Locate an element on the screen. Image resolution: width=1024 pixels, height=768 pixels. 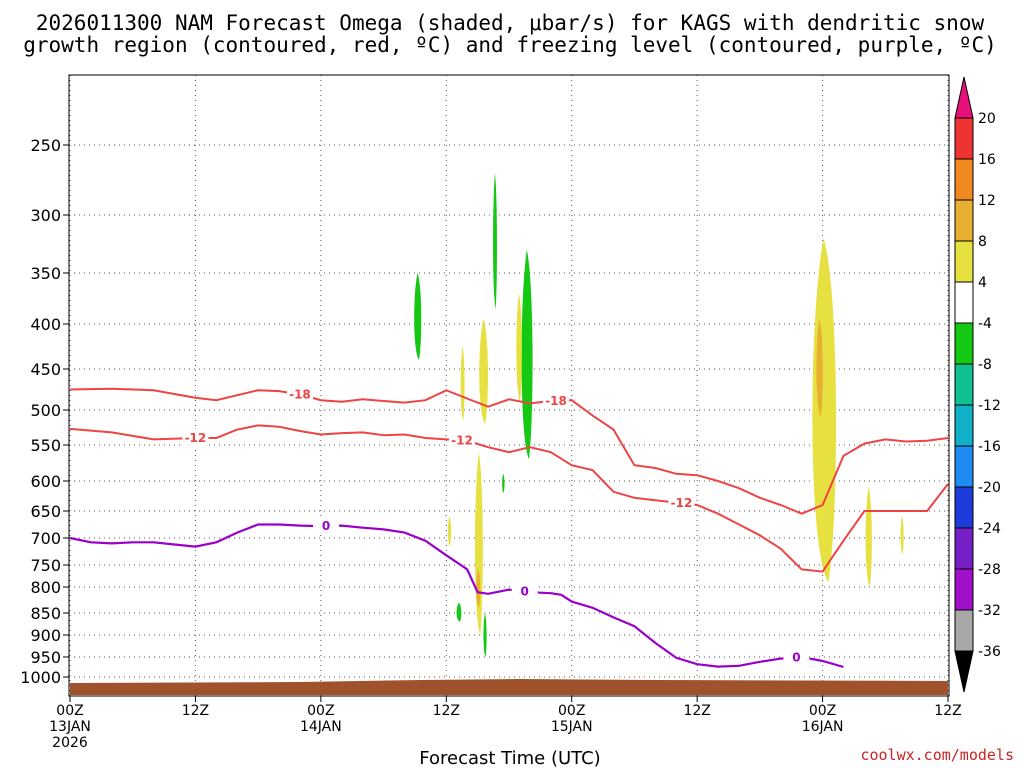
y-tick-label: 400 is located at coordinates (45, 324).